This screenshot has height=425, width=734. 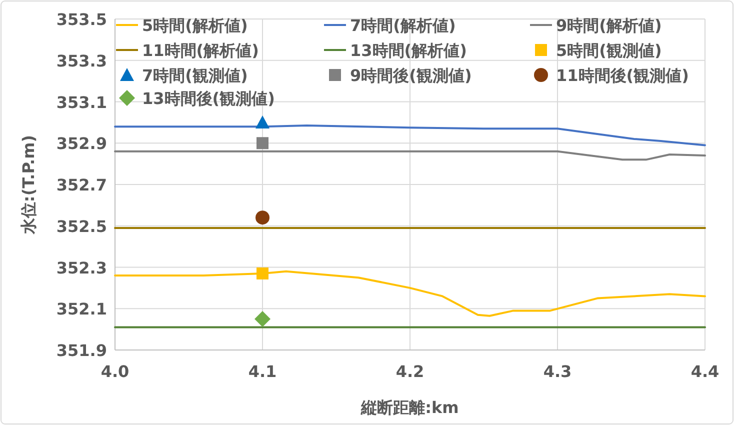 I want to click on x-tick-label: 4.4, so click(x=705, y=371).